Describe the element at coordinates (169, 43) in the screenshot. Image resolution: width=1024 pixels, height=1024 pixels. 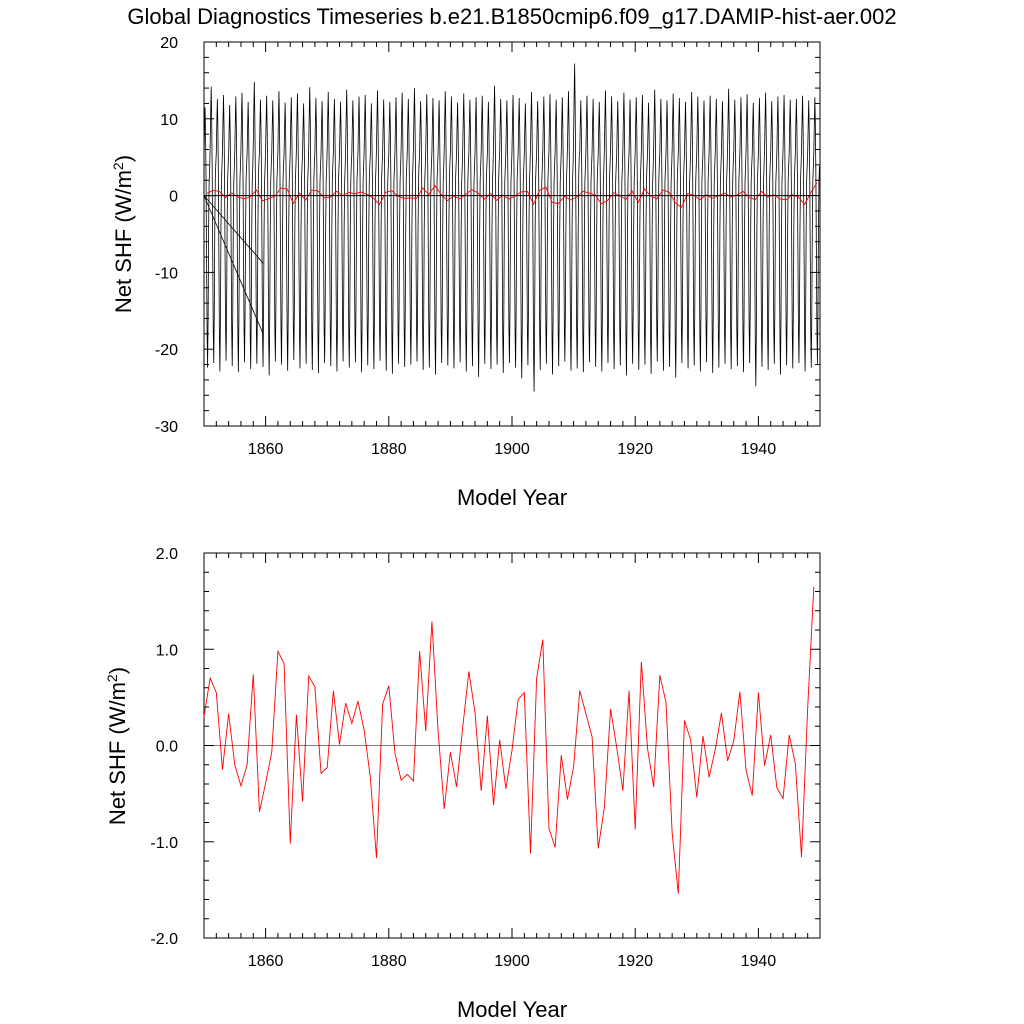
I see `y-tick-label: 20` at that location.